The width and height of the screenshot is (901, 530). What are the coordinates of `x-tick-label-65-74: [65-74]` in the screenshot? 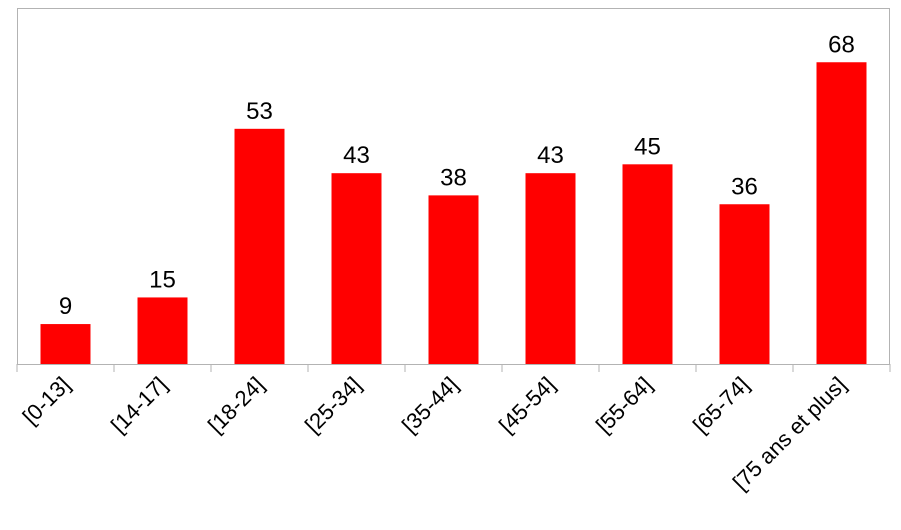 It's located at (721, 405).